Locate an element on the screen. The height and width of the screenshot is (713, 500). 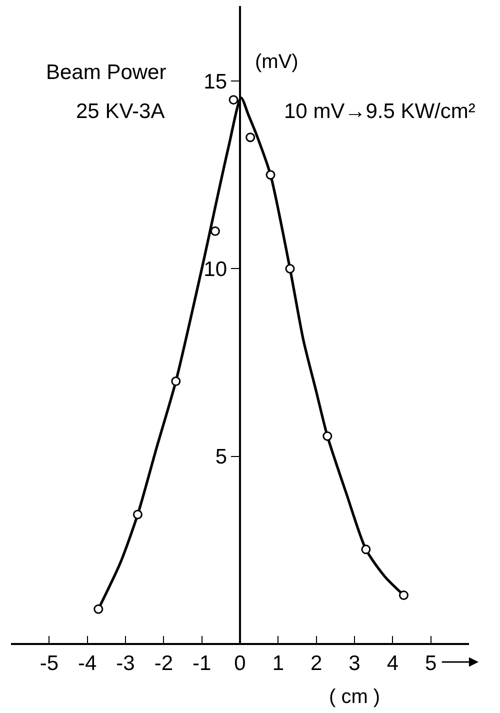
x-tick-label: -2 is located at coordinates (164, 663).